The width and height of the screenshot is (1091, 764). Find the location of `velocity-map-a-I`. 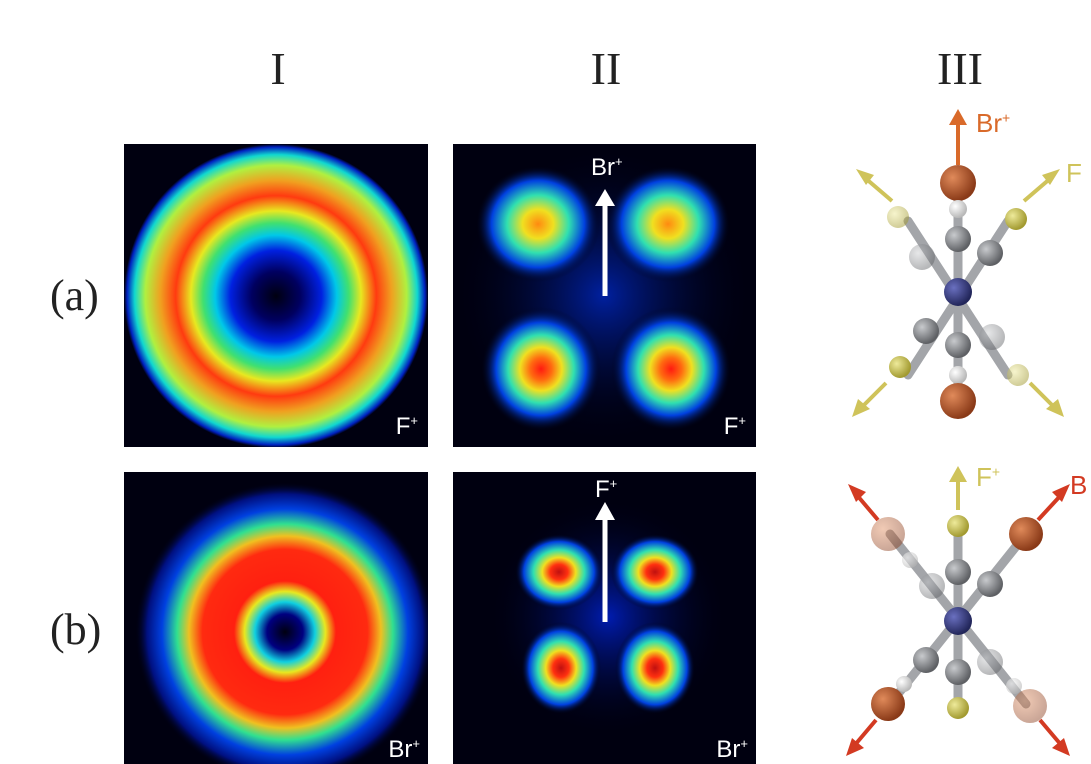

velocity-map-a-I is located at coordinates (276, 295).